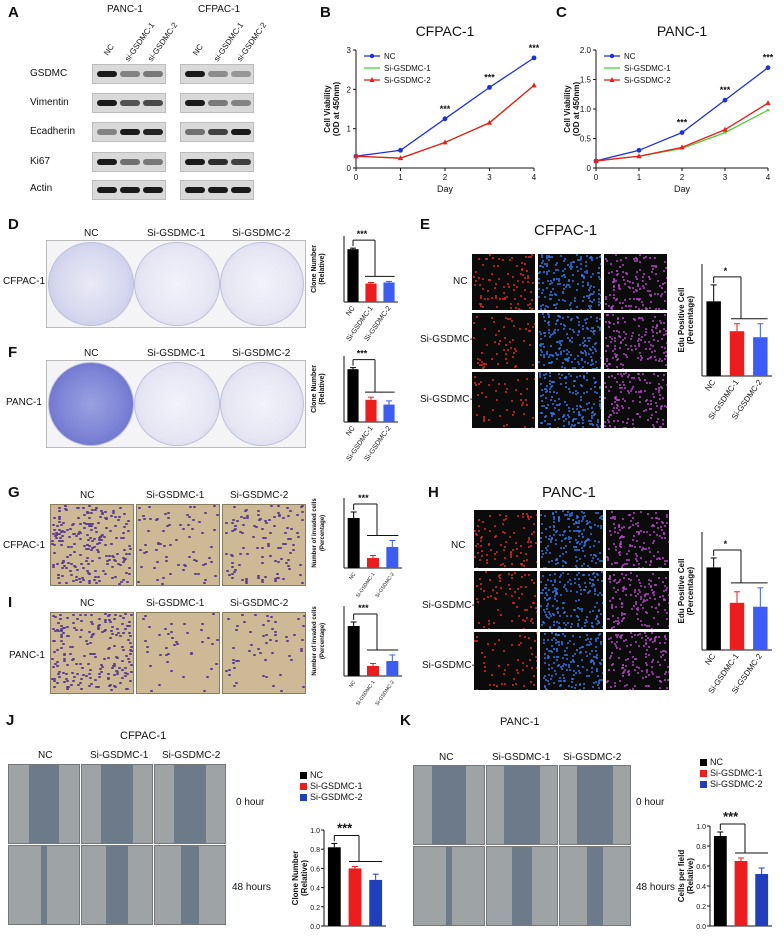  Describe the element at coordinates (217, 162) in the screenshot. I see `blot-strip` at that location.